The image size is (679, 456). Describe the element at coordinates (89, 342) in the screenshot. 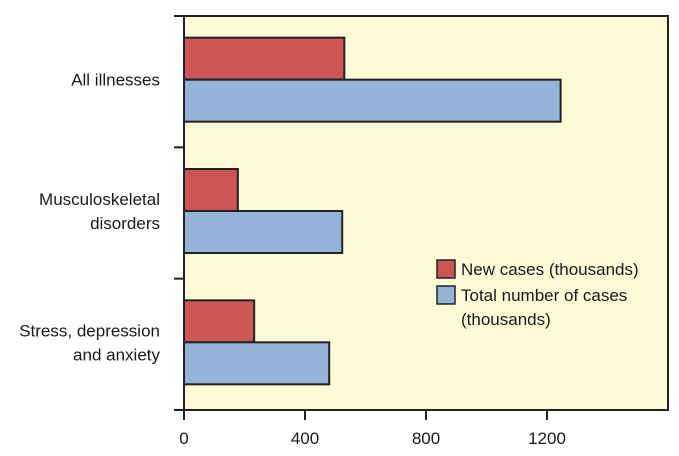

I see `category-label-2: Stress, depression and anxiety` at that location.